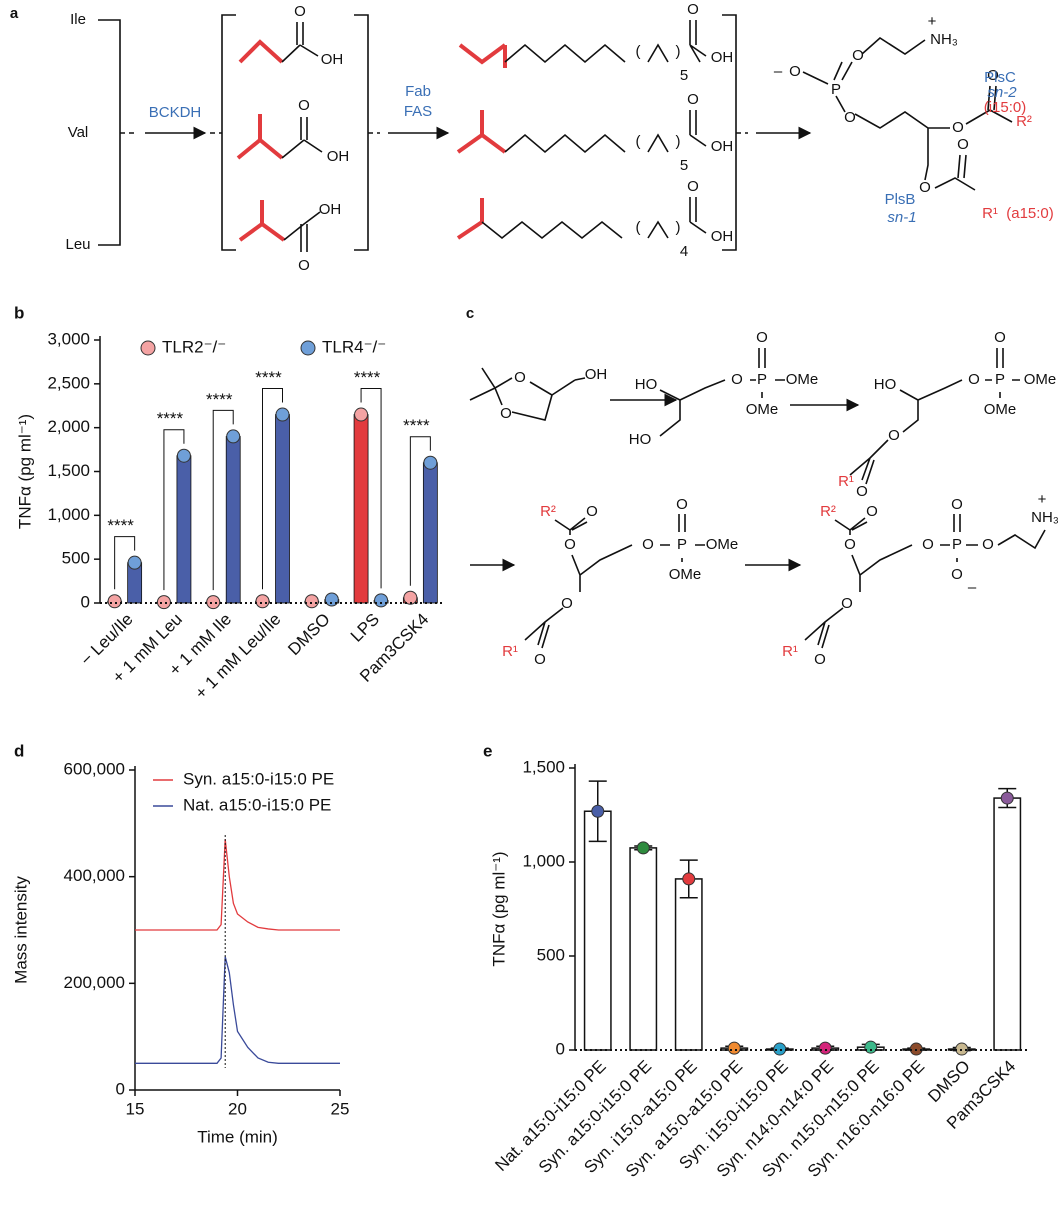  Describe the element at coordinates (19, 312) in the screenshot. I see `panel-letter: b` at that location.